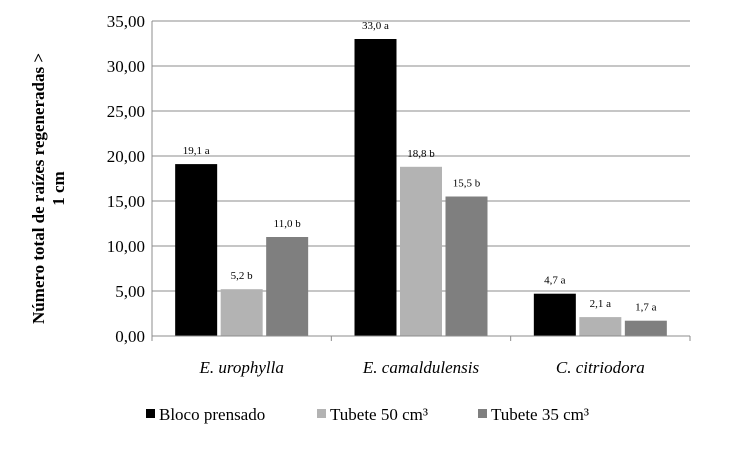  I want to click on y-tick-label: 35,00, so click(126, 21).